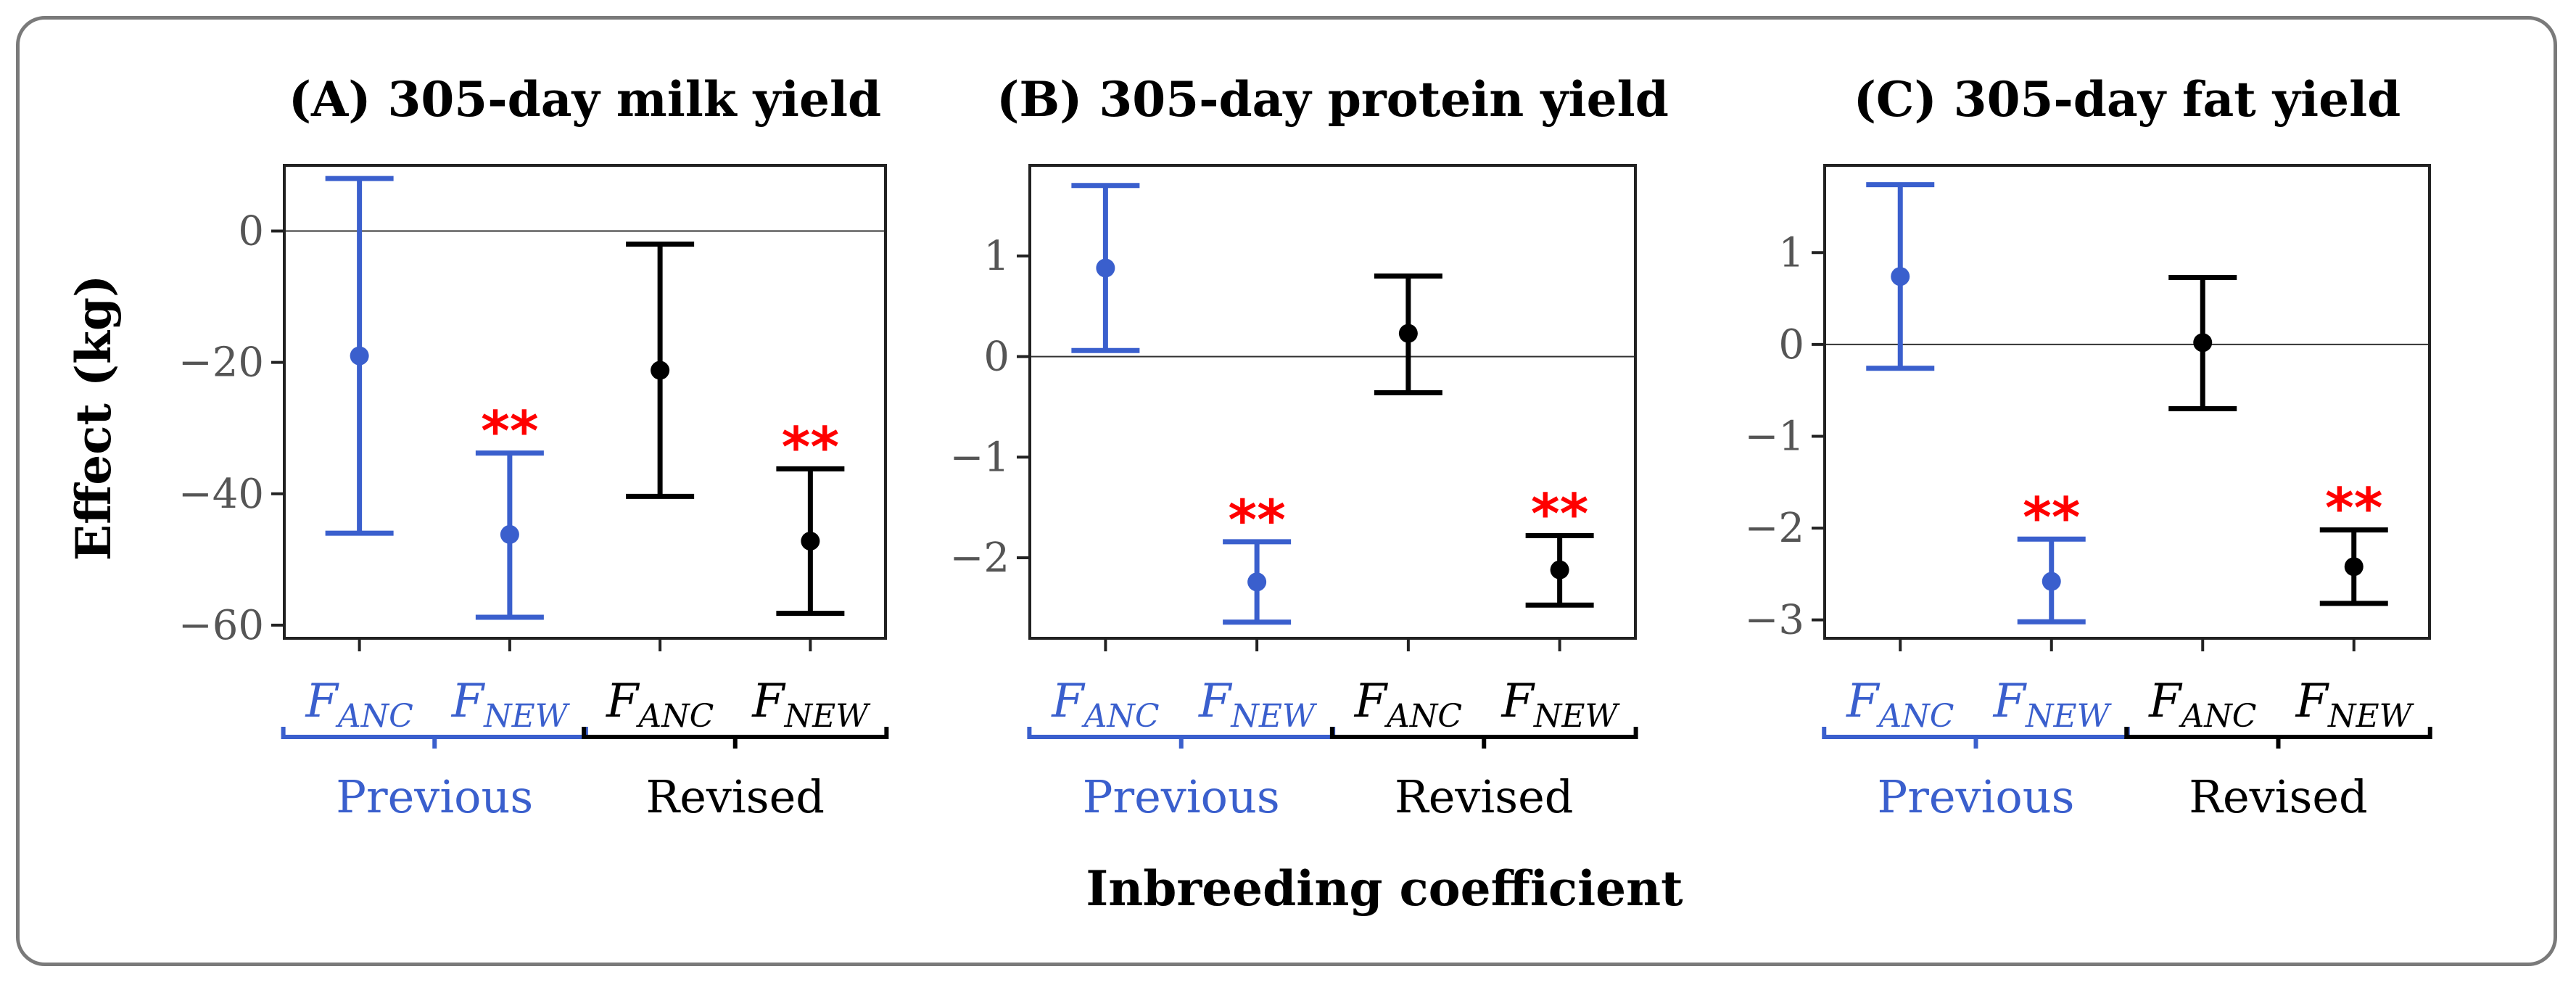  I want to click on y-axis-label: Effect (kg), so click(94, 418).